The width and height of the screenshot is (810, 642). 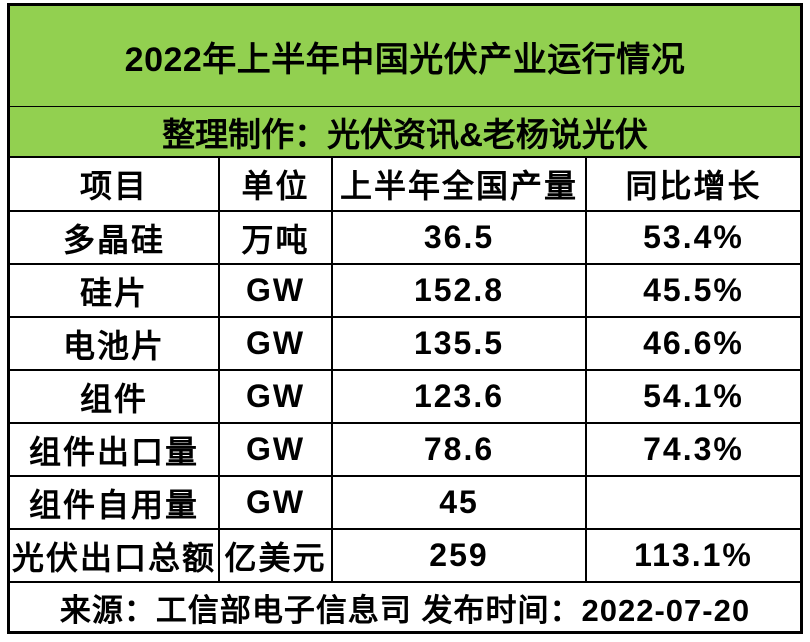 I want to click on cell-output: 45, so click(x=460, y=503).